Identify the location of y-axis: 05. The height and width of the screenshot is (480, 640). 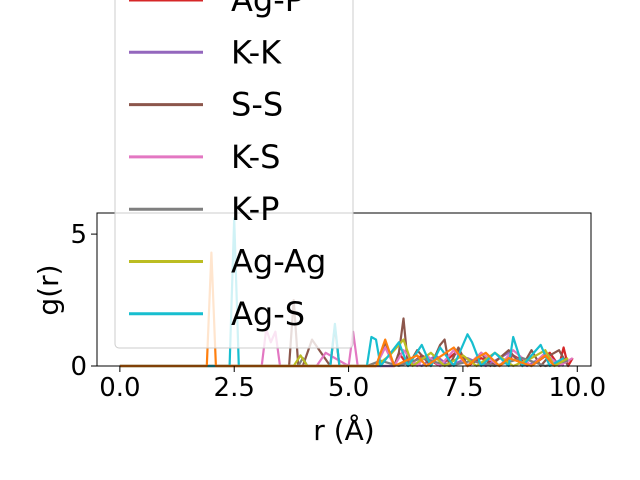
(83, 301).